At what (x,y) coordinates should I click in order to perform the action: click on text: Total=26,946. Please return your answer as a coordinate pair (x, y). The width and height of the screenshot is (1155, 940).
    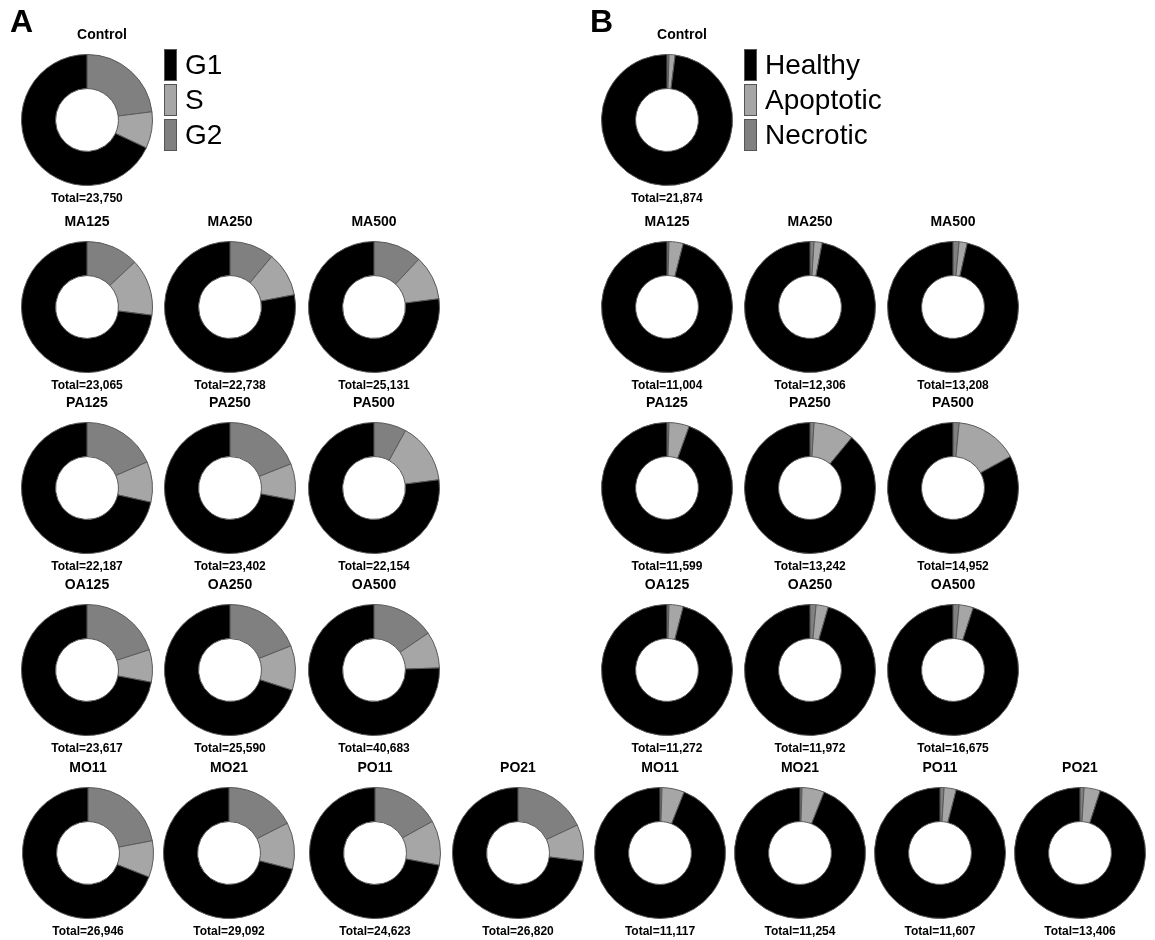
    Looking at the image, I should click on (88, 931).